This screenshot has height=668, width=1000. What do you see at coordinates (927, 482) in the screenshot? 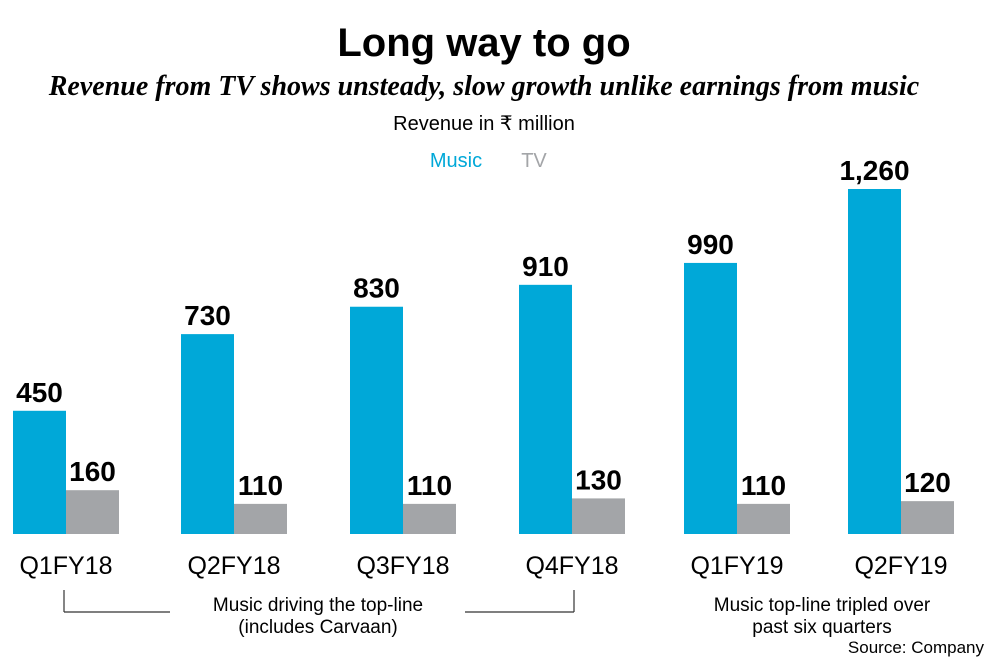
I see `value-label-tv-q2fy19: 120` at bounding box center [927, 482].